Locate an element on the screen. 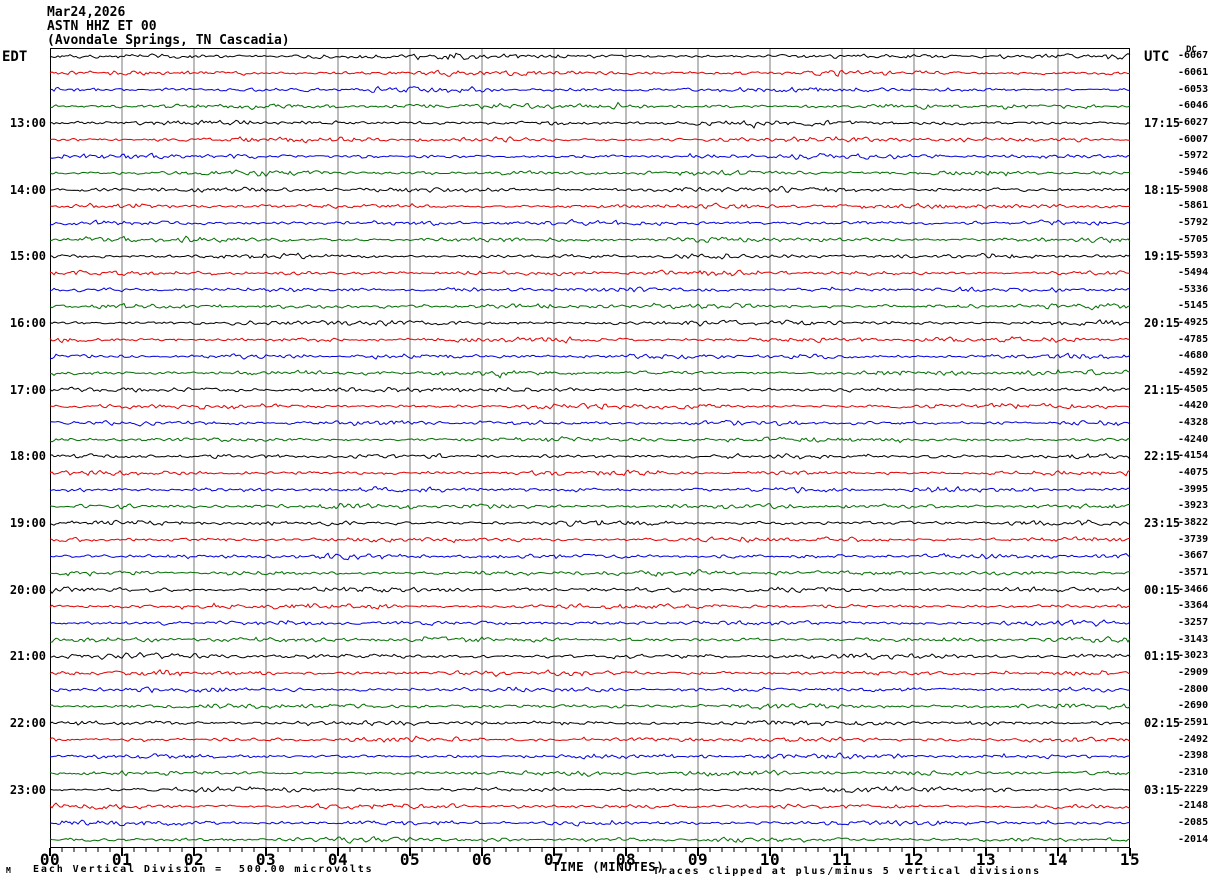 The height and width of the screenshot is (886, 1210). dc-offset-value: -2690 is located at coordinates (1193, 706).